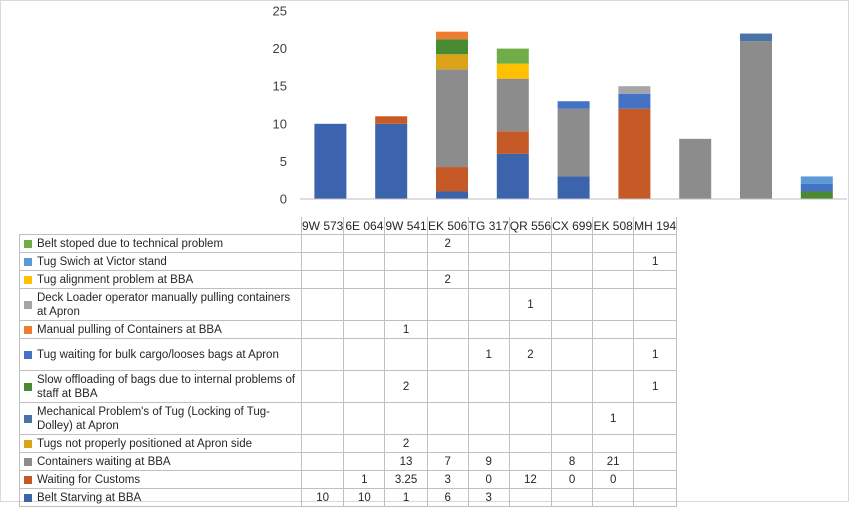 This screenshot has width=849, height=507. Describe the element at coordinates (348, 261) in the screenshot. I see `series-row: Tug Swich at Victor stand 1` at that location.